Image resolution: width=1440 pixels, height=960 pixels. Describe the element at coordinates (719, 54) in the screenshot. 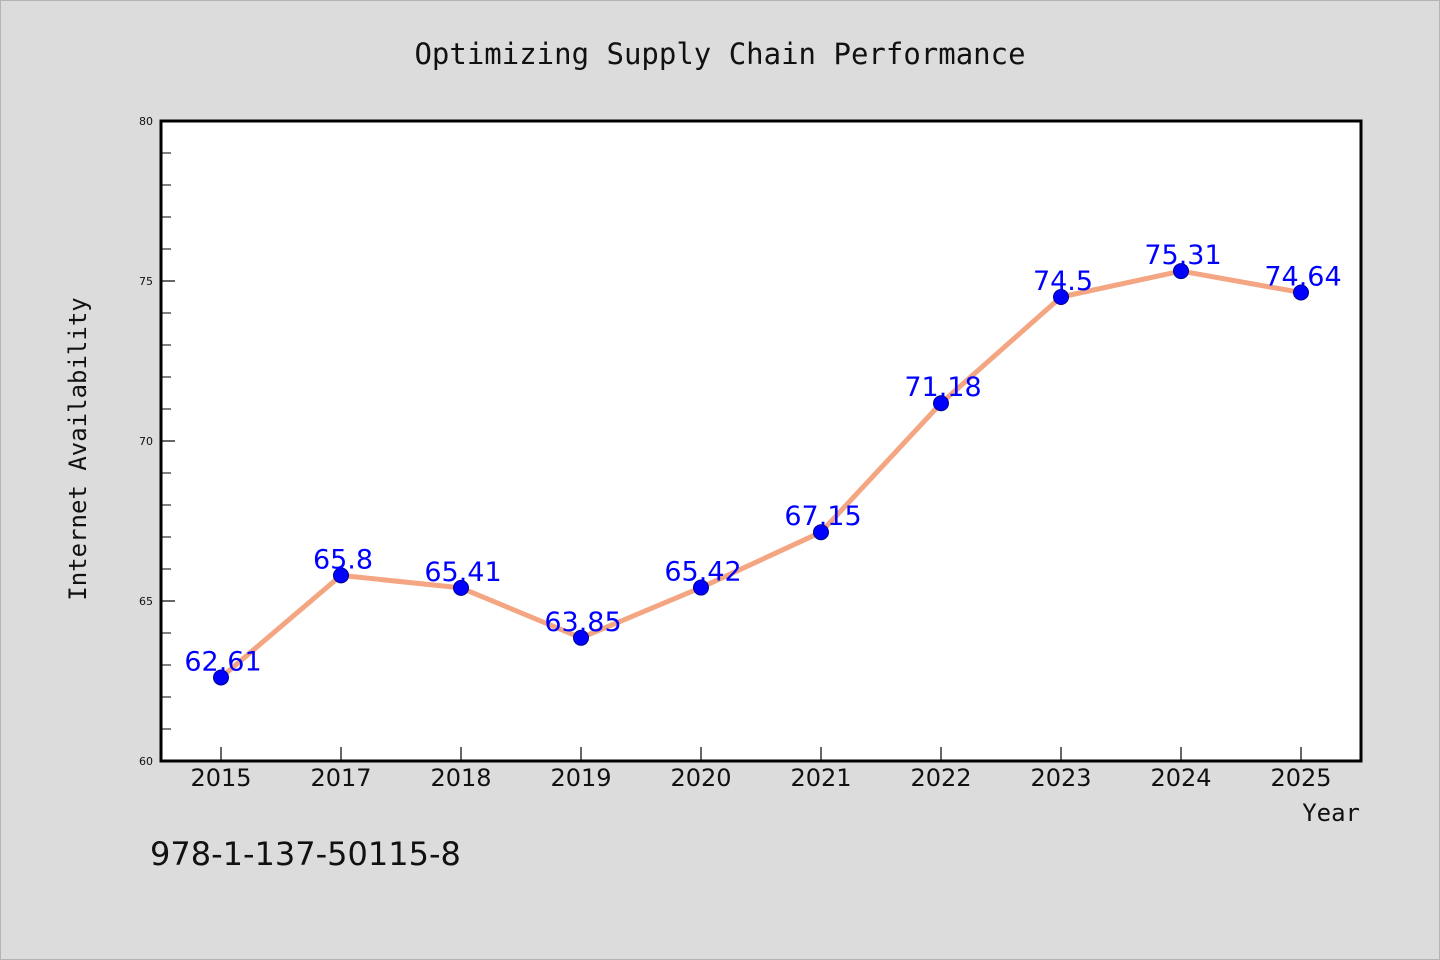

I see `chart-title: Optimizing Supply Chain Performance` at that location.